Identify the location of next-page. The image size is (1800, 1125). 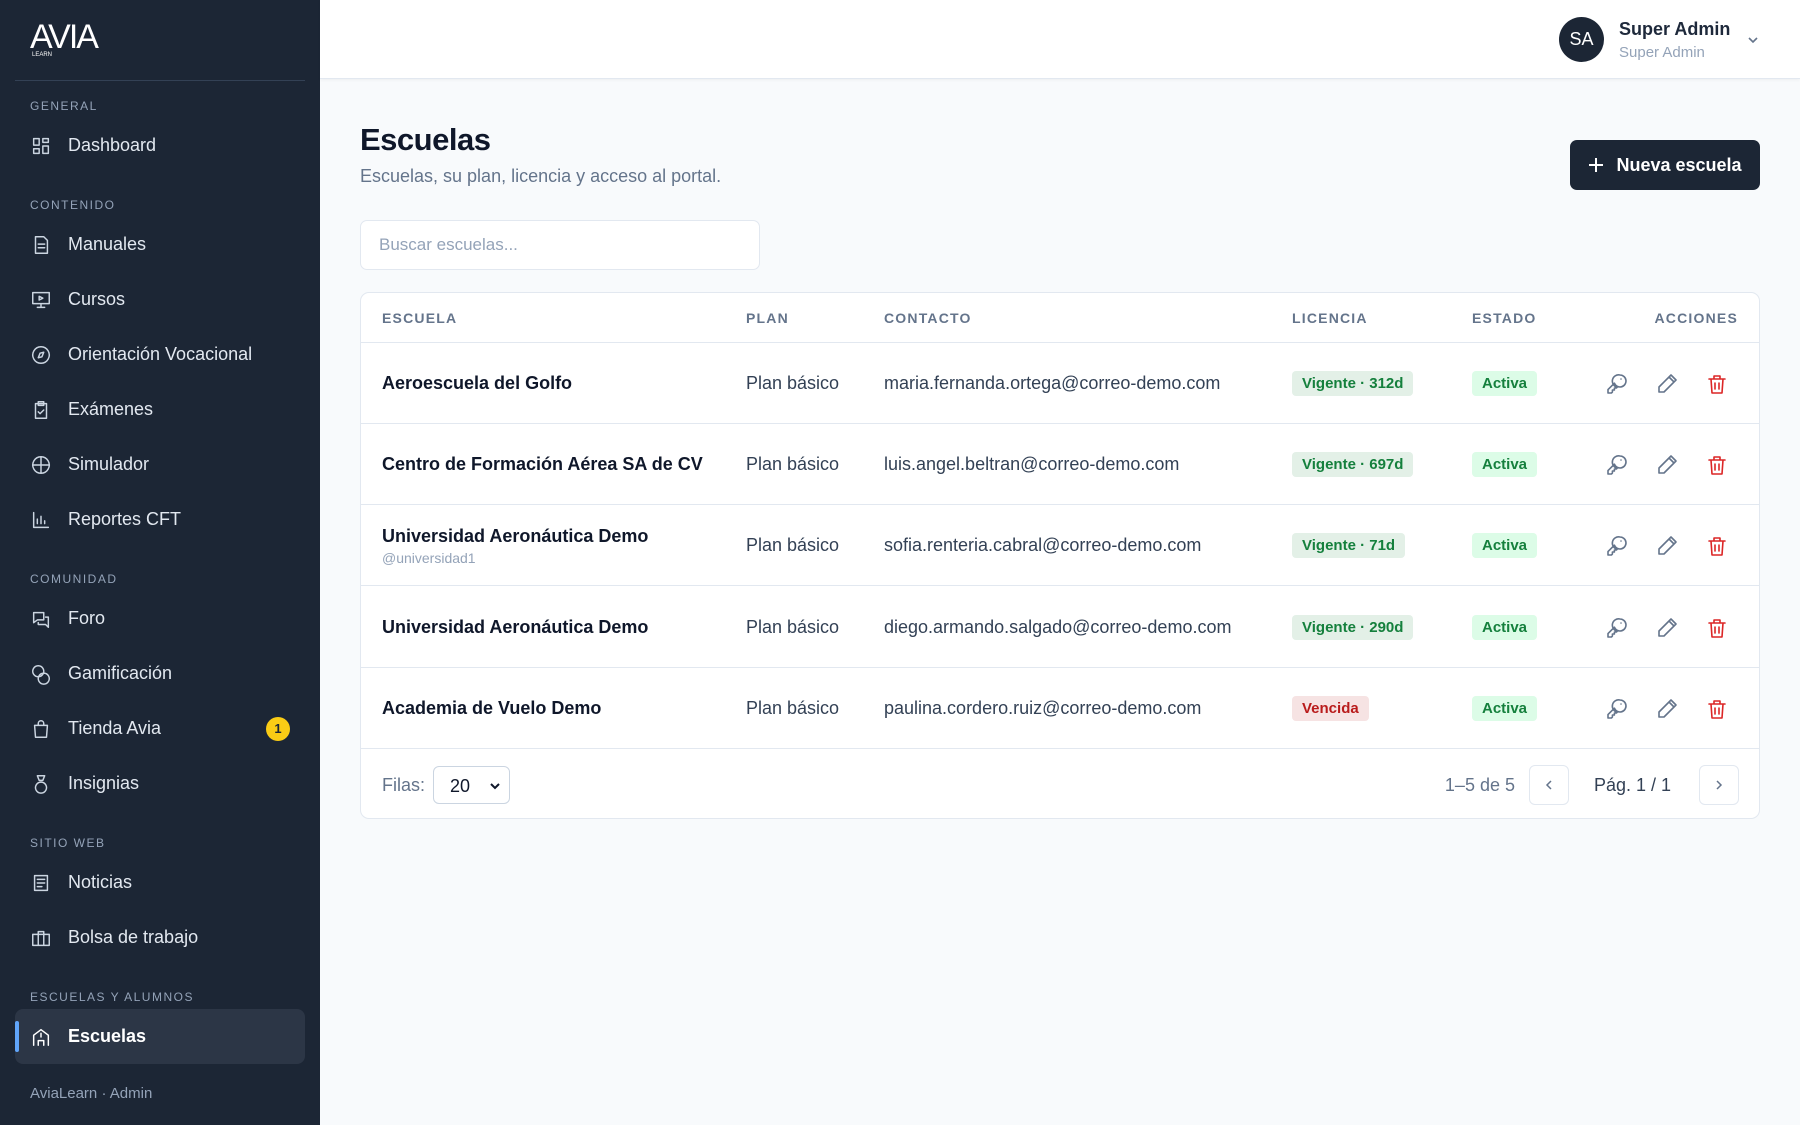
(1719, 785).